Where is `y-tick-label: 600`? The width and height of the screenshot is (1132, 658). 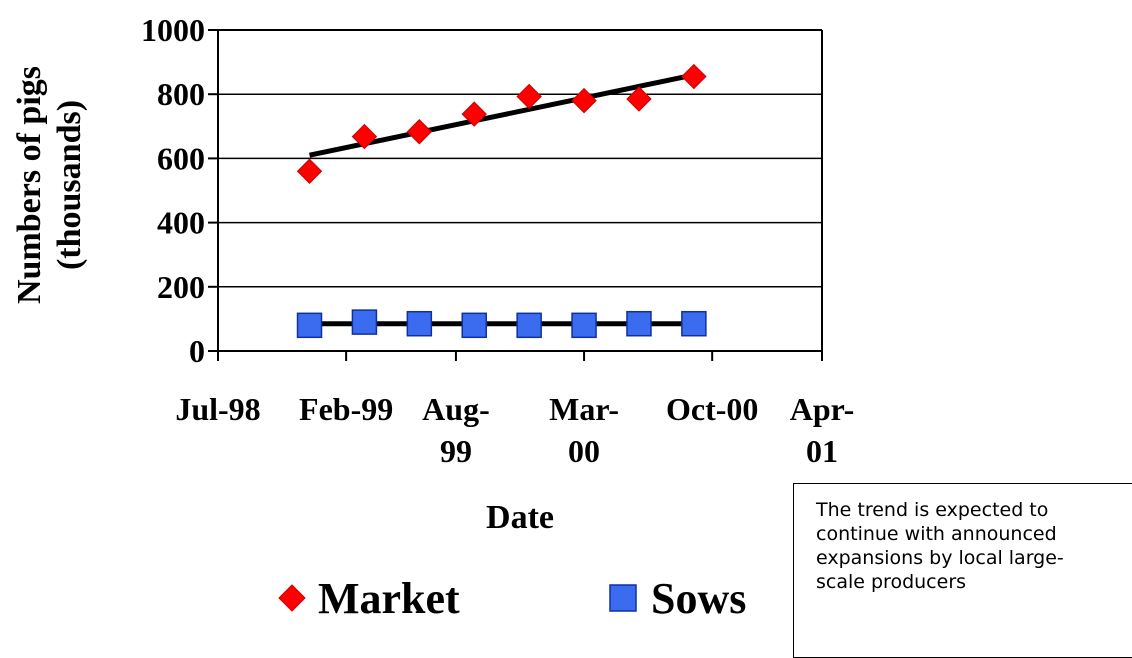
y-tick-label: 600 is located at coordinates (181, 158).